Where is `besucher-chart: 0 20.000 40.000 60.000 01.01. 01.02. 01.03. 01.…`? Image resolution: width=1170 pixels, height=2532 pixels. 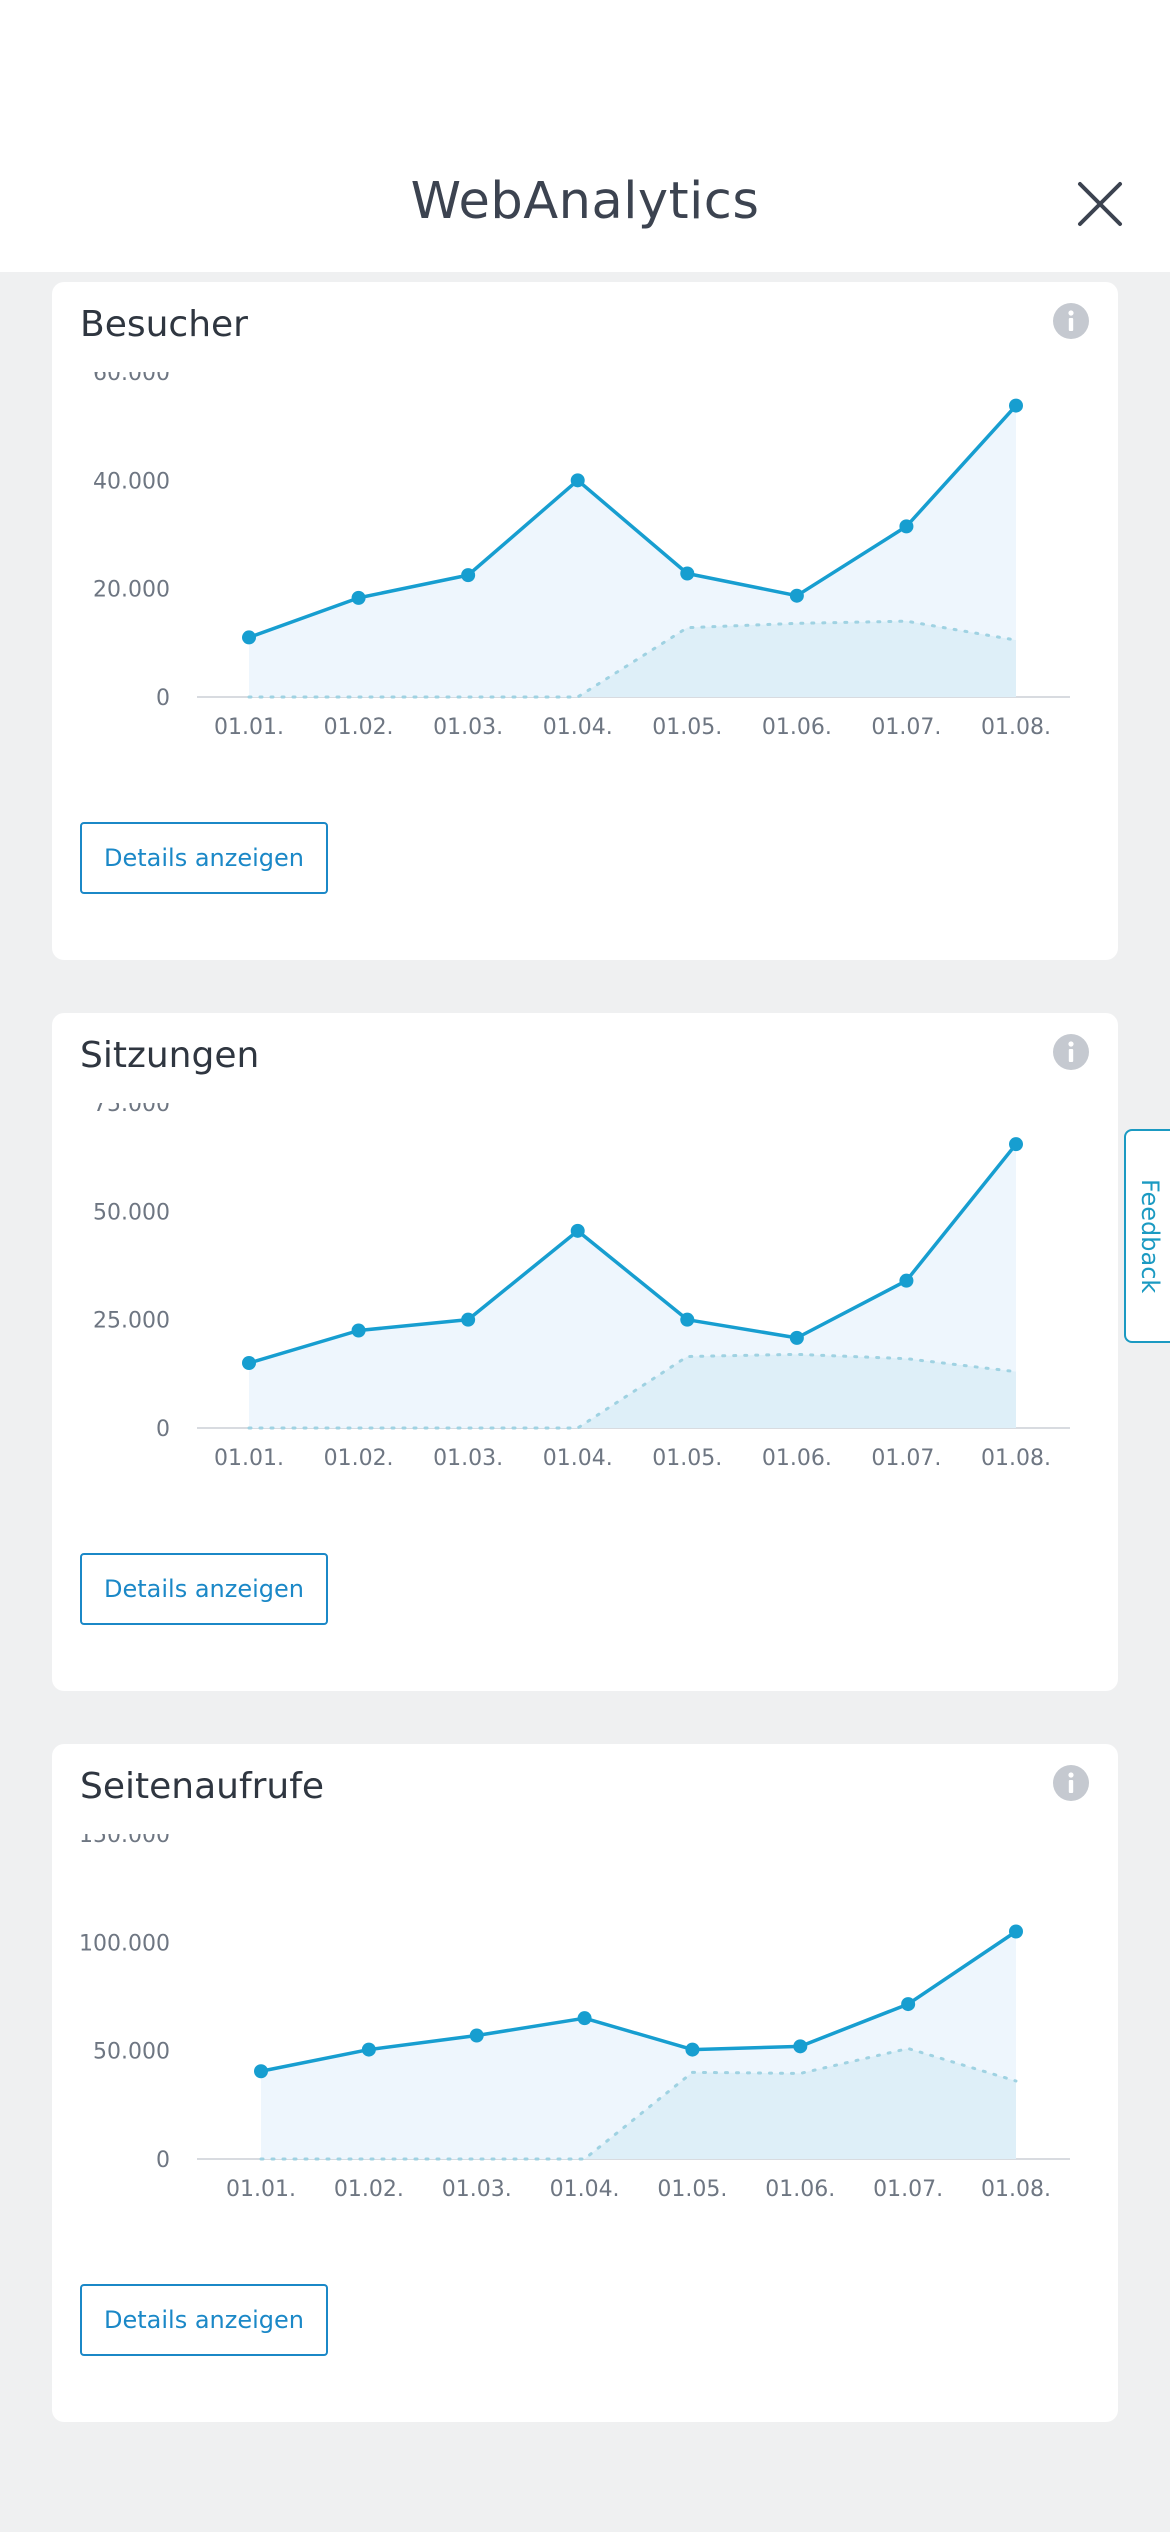
besucher-chart: 0 20.000 40.000 60.000 01.01. 01.02. 01.03. 01.… is located at coordinates (581, 556).